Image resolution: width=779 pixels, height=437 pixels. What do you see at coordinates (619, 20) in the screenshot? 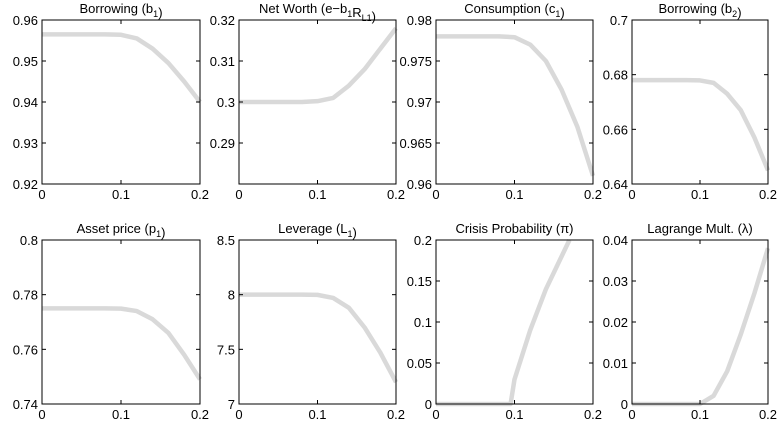
I see `y-tick-label: 0.7` at bounding box center [619, 20].